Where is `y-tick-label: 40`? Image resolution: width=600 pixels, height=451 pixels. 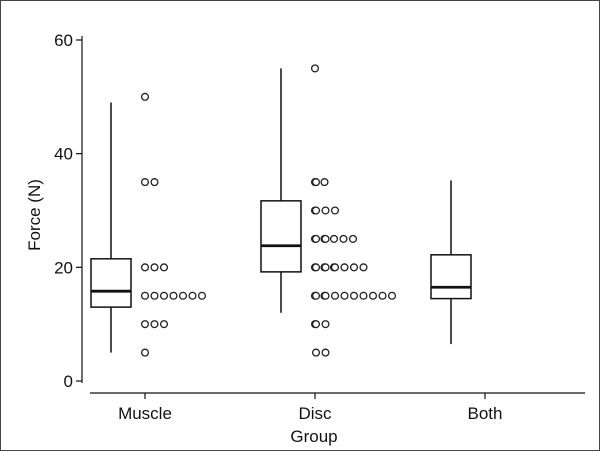
y-tick-label: 40 is located at coordinates (63, 154).